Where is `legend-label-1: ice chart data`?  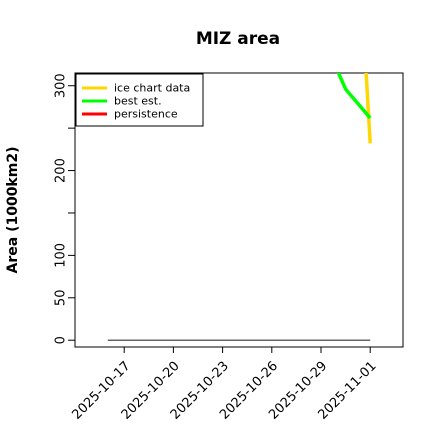 legend-label-1: ice chart data is located at coordinates (152, 88).